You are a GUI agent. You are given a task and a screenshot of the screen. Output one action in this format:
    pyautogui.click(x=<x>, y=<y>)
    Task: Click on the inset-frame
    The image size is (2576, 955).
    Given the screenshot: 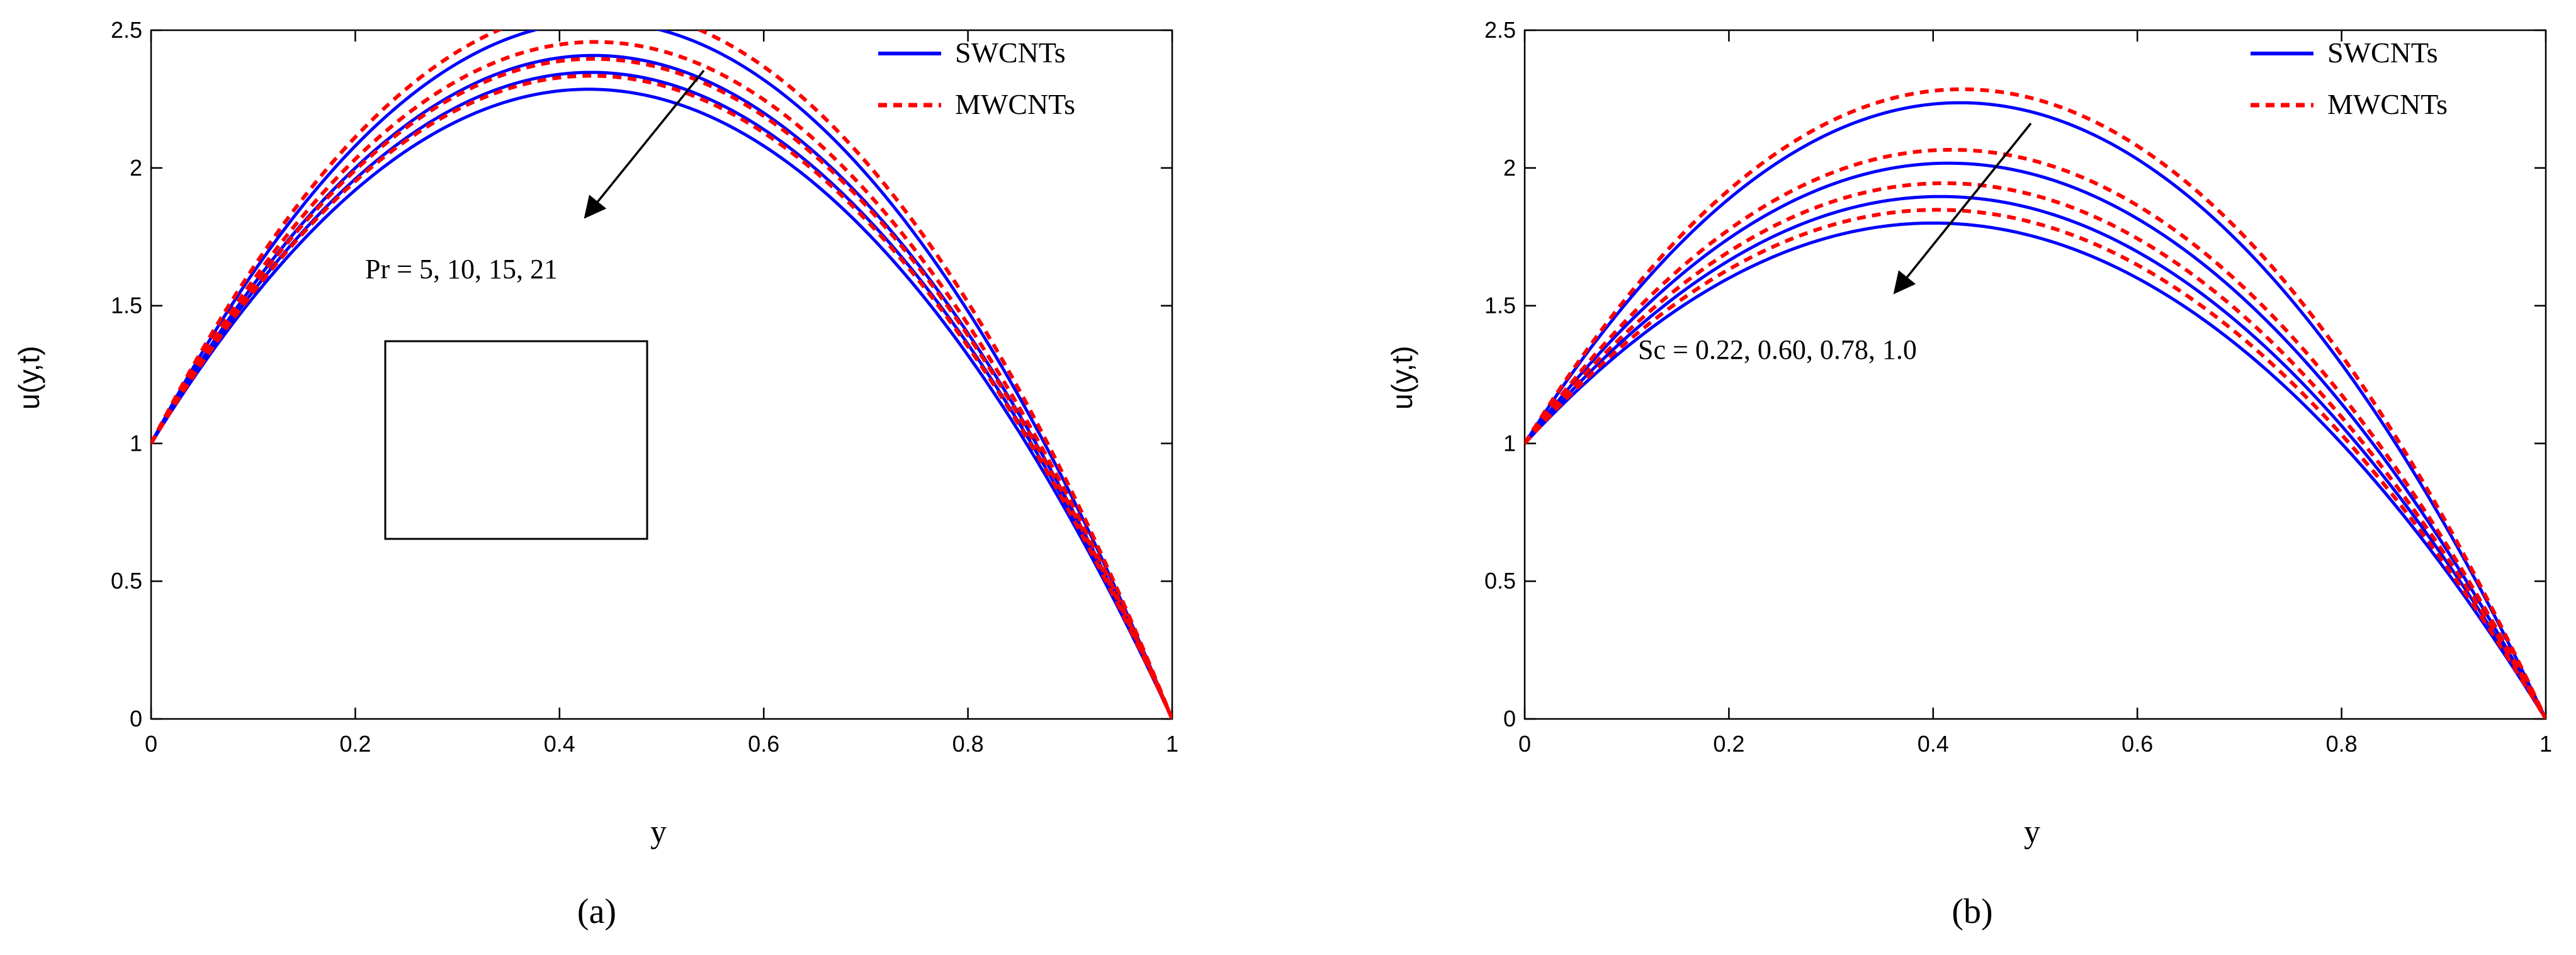 What is the action you would take?
    pyautogui.click(x=516, y=440)
    